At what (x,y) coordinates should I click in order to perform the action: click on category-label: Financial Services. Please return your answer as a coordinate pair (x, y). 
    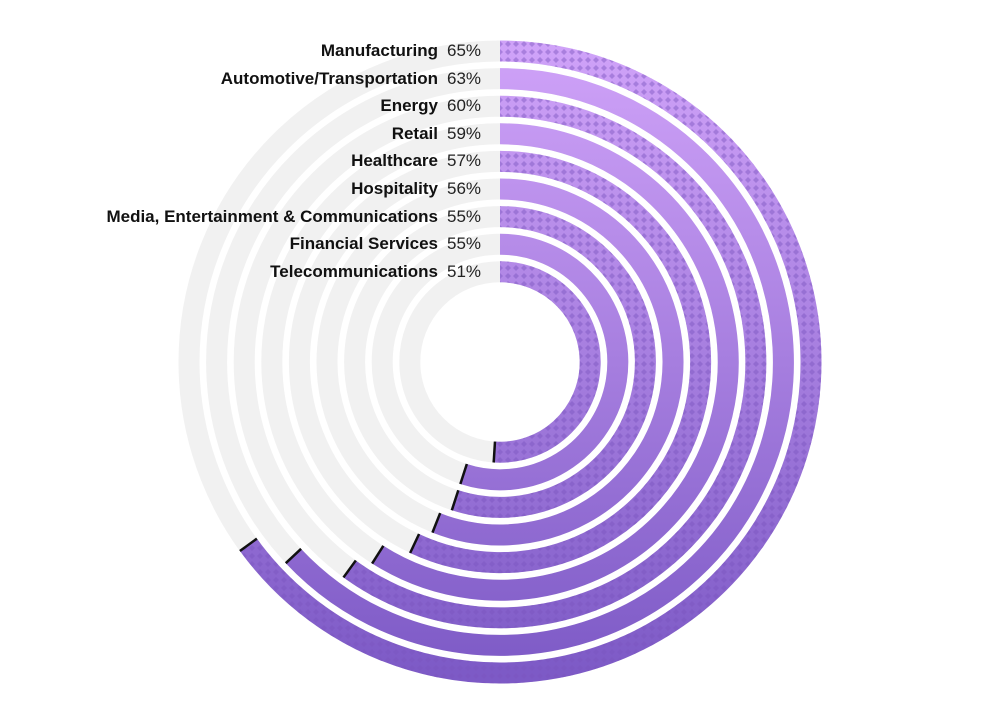
    Looking at the image, I should click on (363, 244).